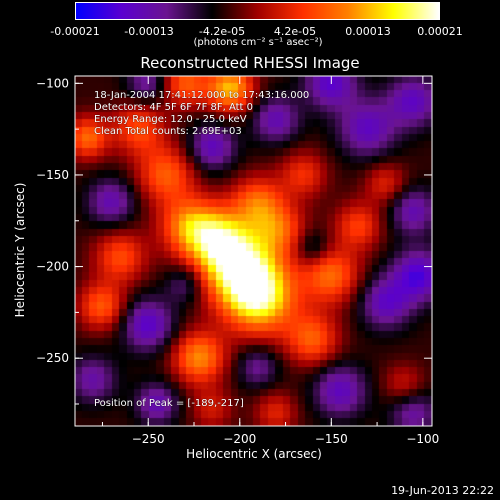 This screenshot has width=500, height=500. I want to click on annotation-time-range: 18-Jan-2004 17:41:12.000 to 17:43:16.000, so click(202, 95).